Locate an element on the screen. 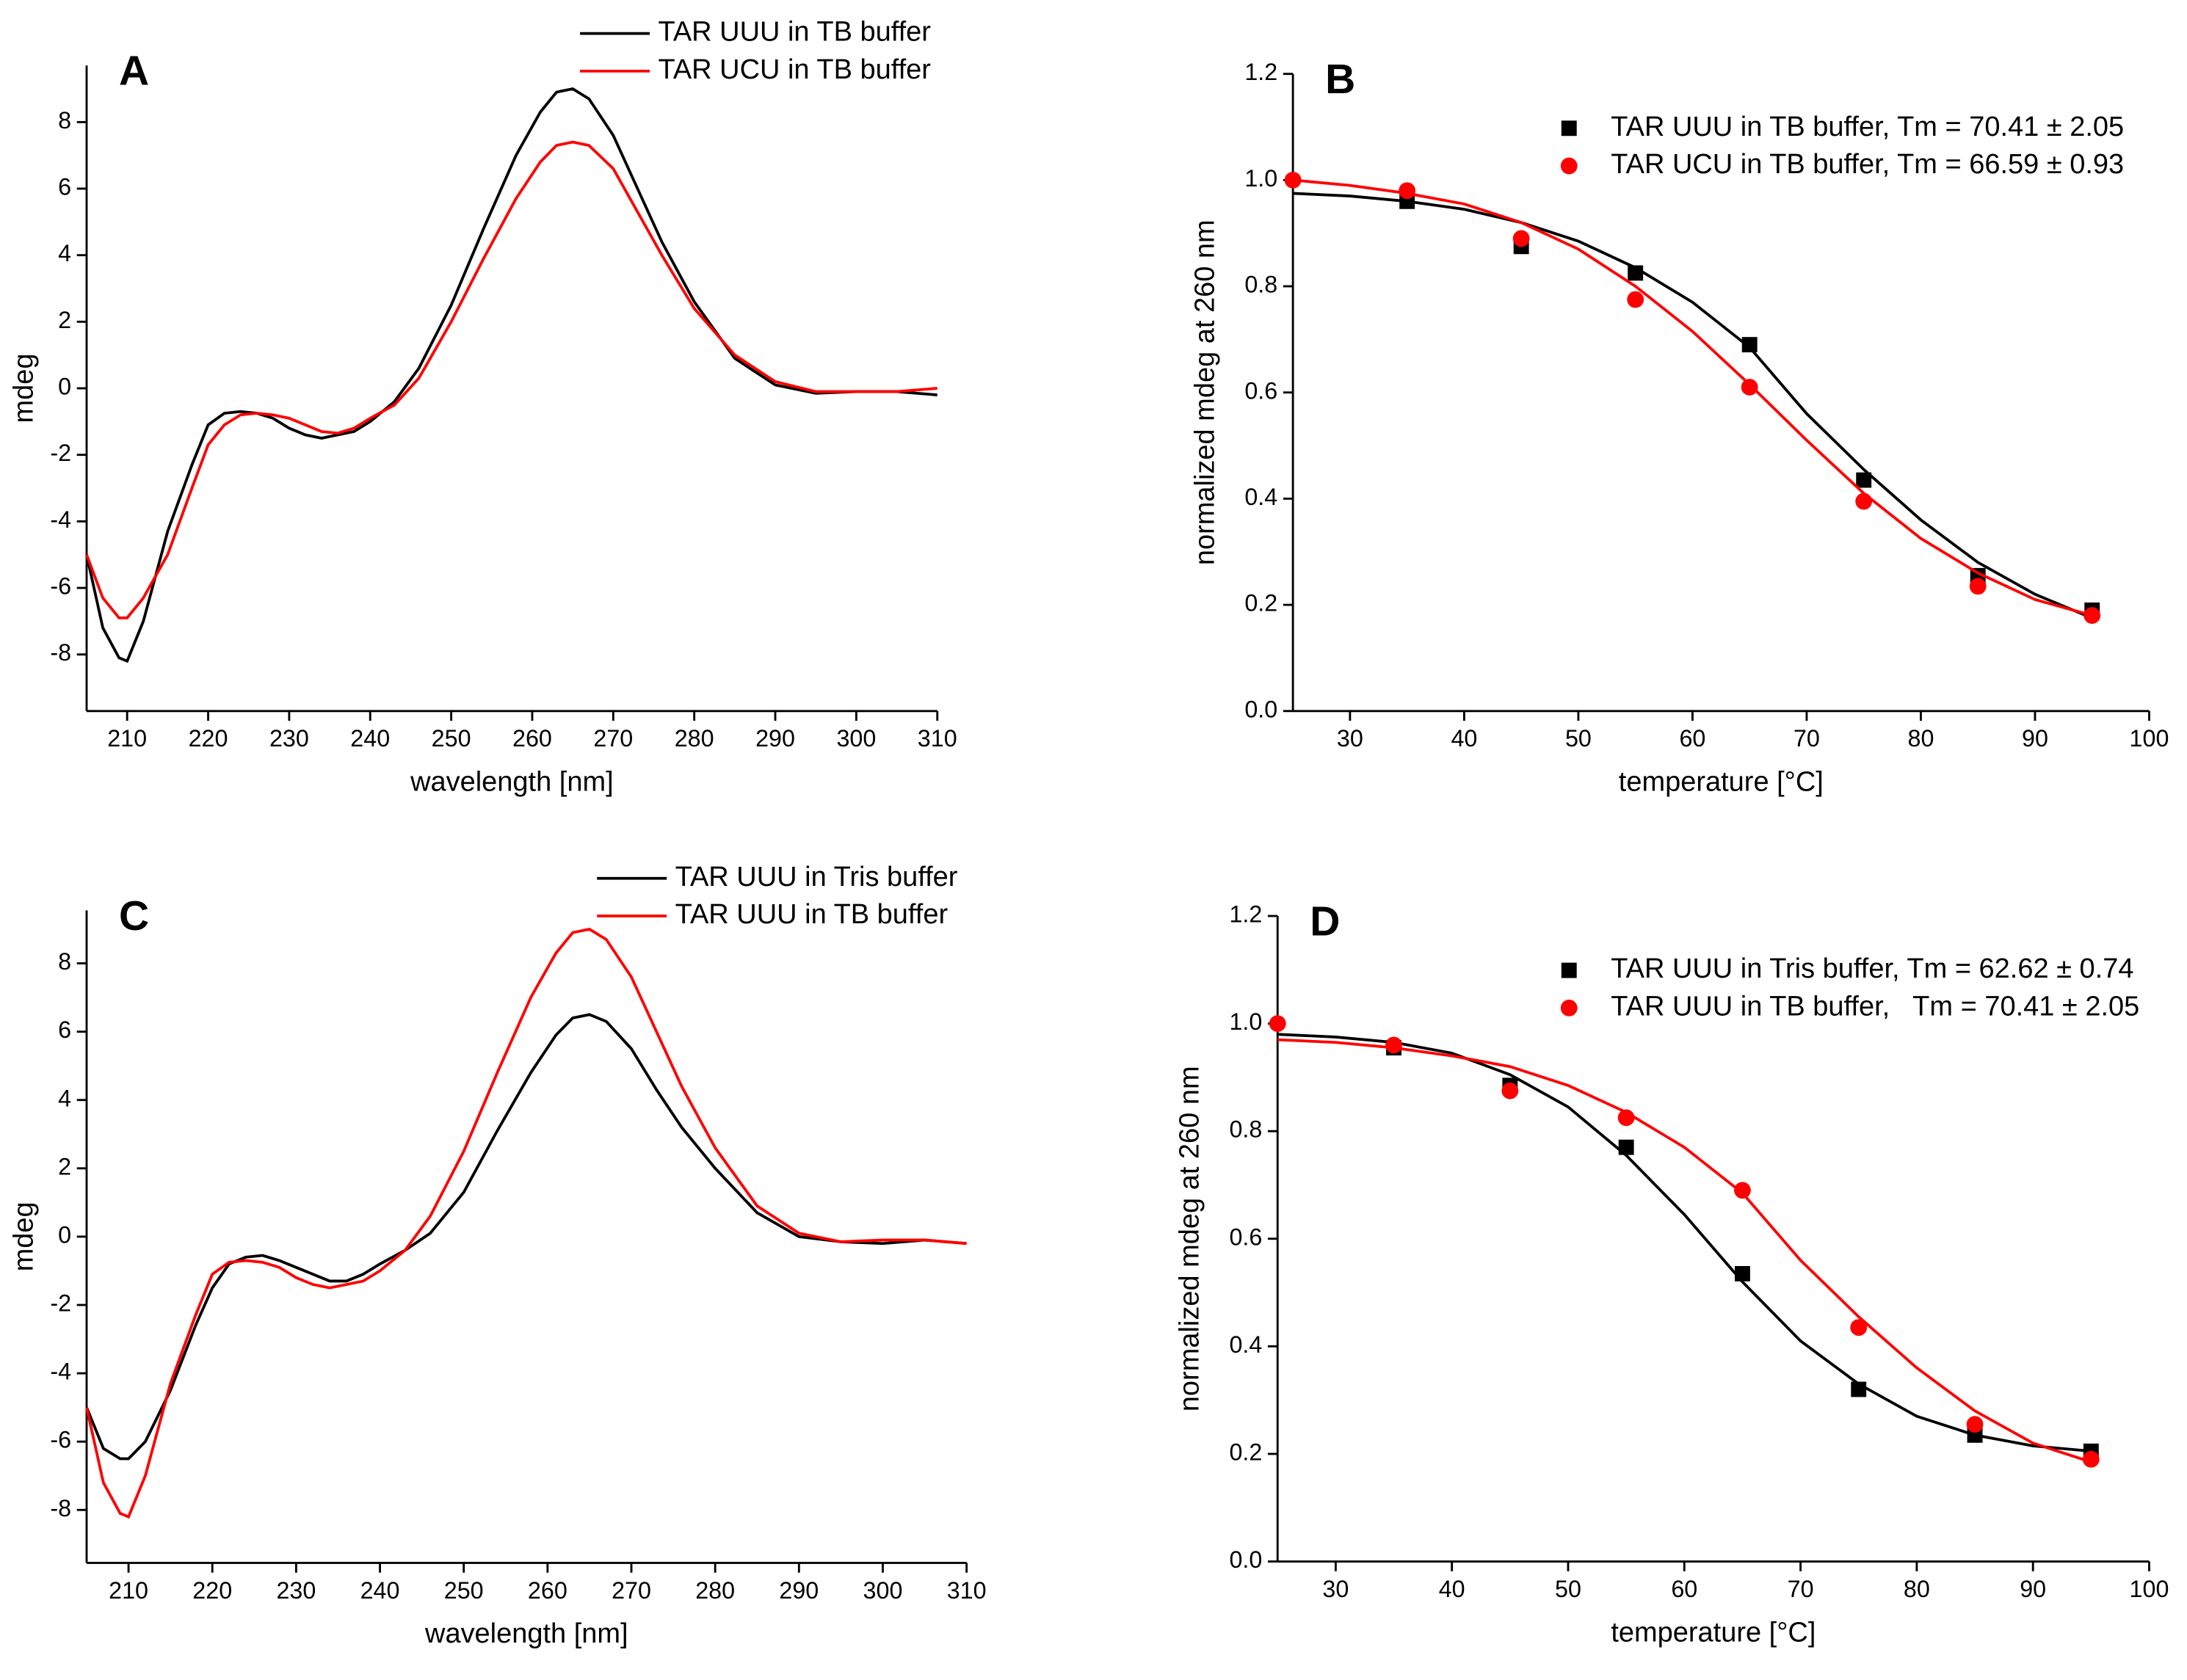  x-tick-label: 40 is located at coordinates (1452, 1589).